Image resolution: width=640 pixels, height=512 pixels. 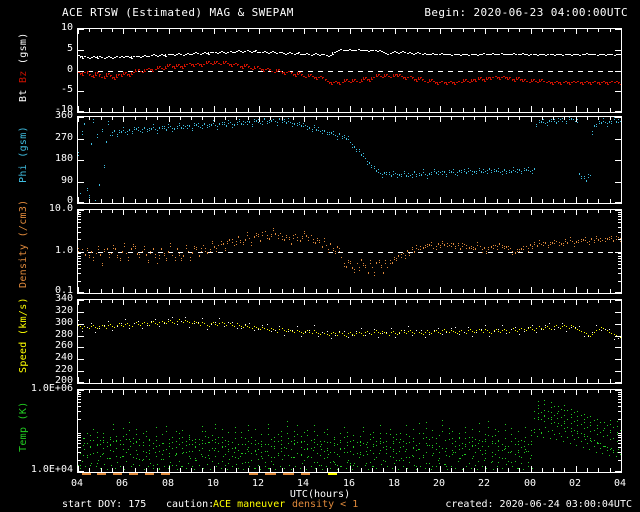 I want to click on y-tick-major, so click(x=81, y=300).